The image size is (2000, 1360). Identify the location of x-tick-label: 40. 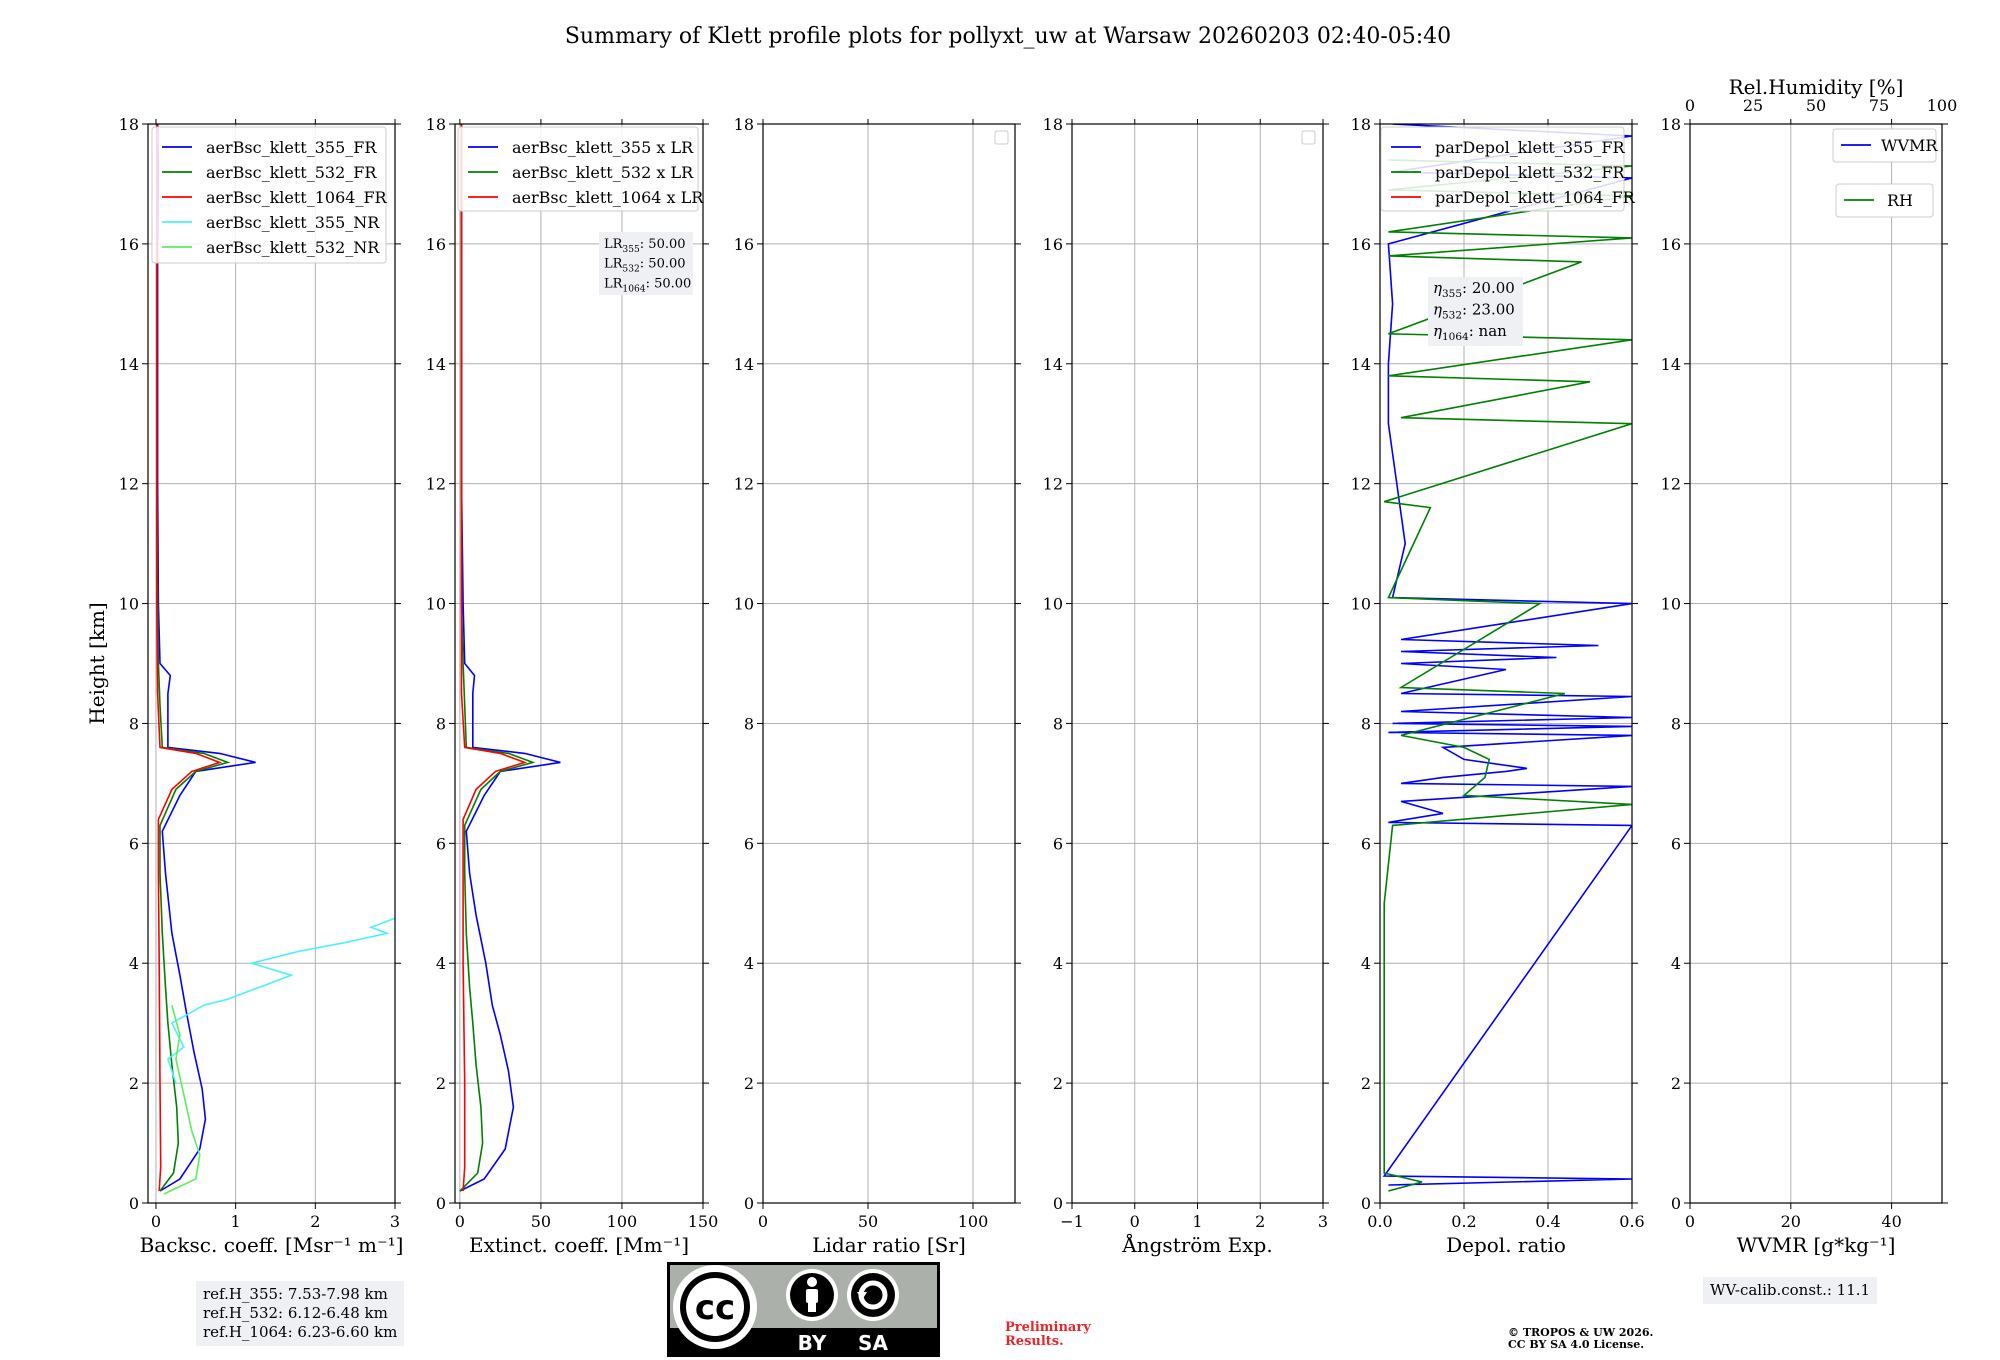
(1891, 1221).